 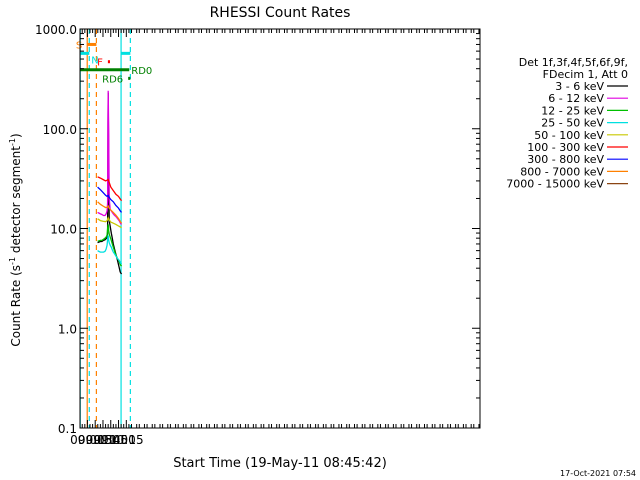 I want to click on data-series, so click(x=110, y=182).